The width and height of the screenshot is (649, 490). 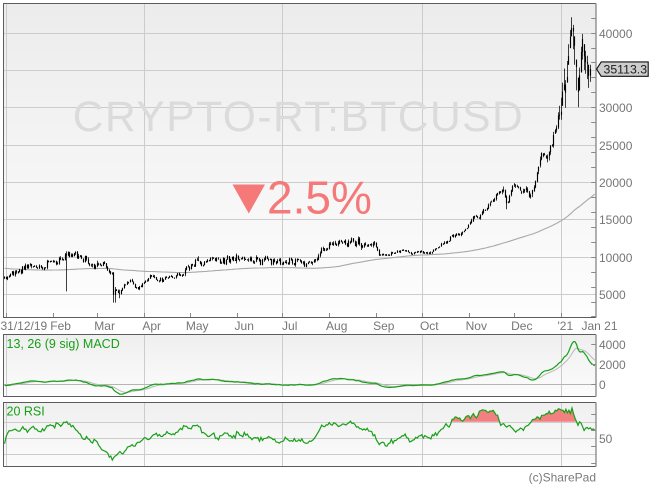 I want to click on svg-text: 2.5%, so click(x=319, y=198).